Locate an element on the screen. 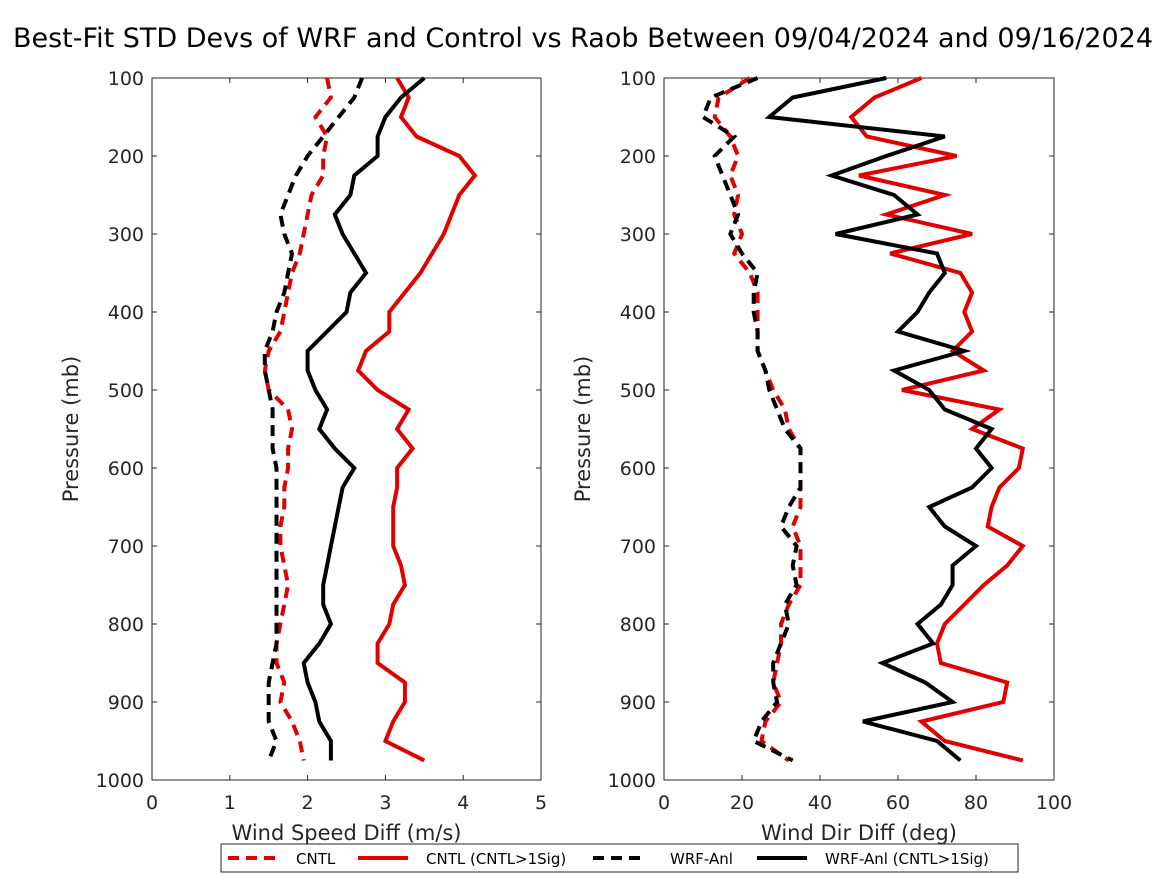 The image size is (1167, 875). legend-label-2: CNTL (CNTL>1Sig) is located at coordinates (496, 859).